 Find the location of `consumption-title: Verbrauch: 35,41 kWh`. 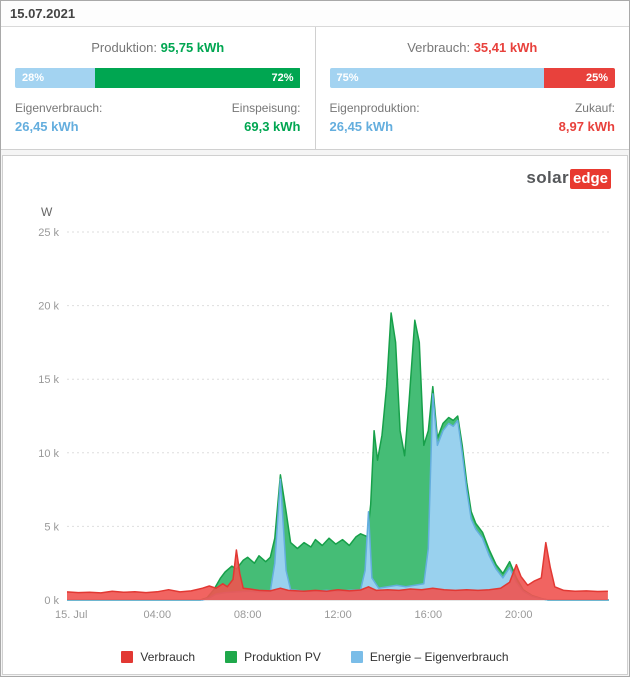

consumption-title: Verbrauch: 35,41 kWh is located at coordinates (473, 47).